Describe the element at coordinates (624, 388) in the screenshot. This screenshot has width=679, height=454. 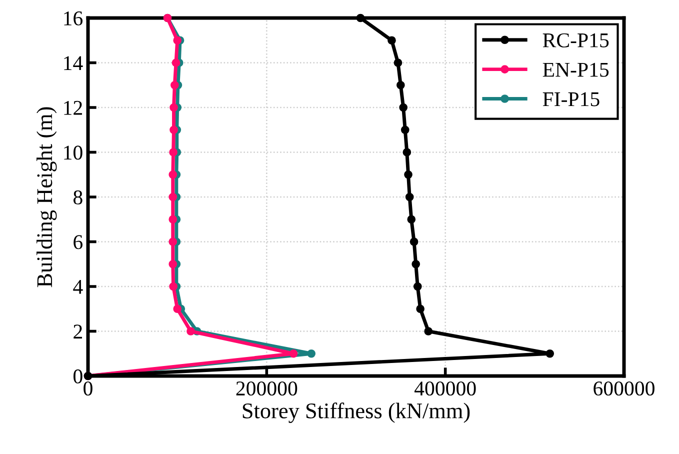
I see `x-tick-label: 600000` at that location.